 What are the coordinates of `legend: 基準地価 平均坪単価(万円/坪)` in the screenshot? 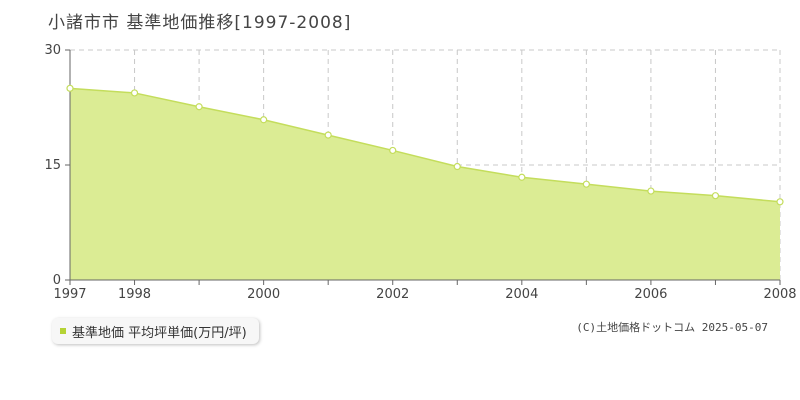 It's located at (155, 331).